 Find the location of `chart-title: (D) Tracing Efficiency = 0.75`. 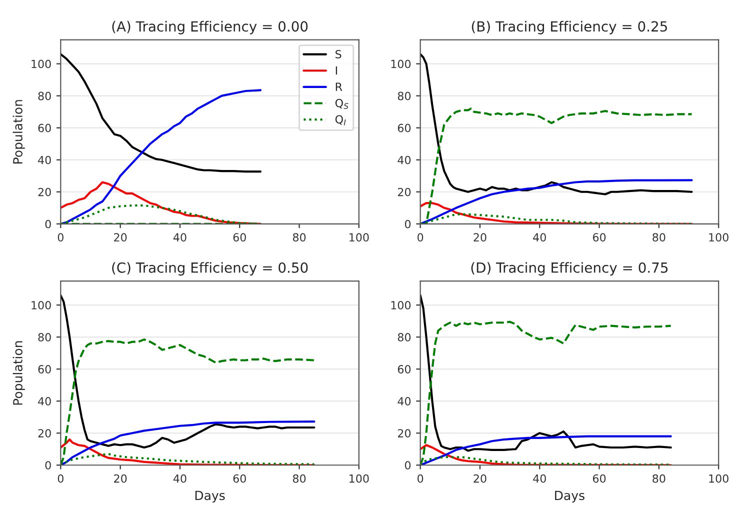

chart-title: (D) Tracing Efficiency = 0.75 is located at coordinates (569, 269).